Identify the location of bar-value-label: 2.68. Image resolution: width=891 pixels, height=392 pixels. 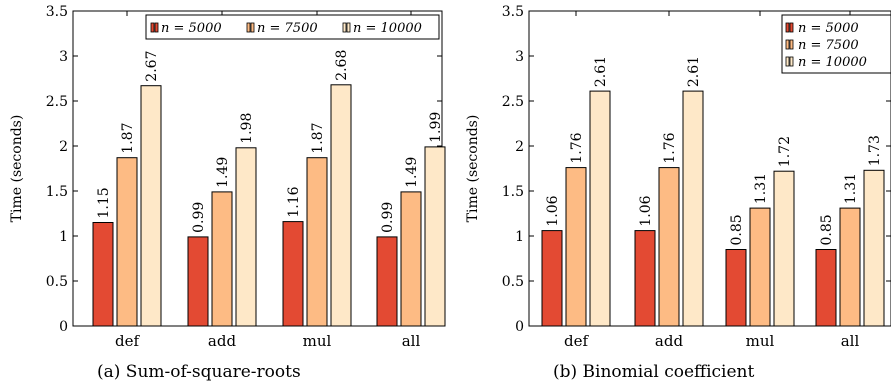
(342, 65).